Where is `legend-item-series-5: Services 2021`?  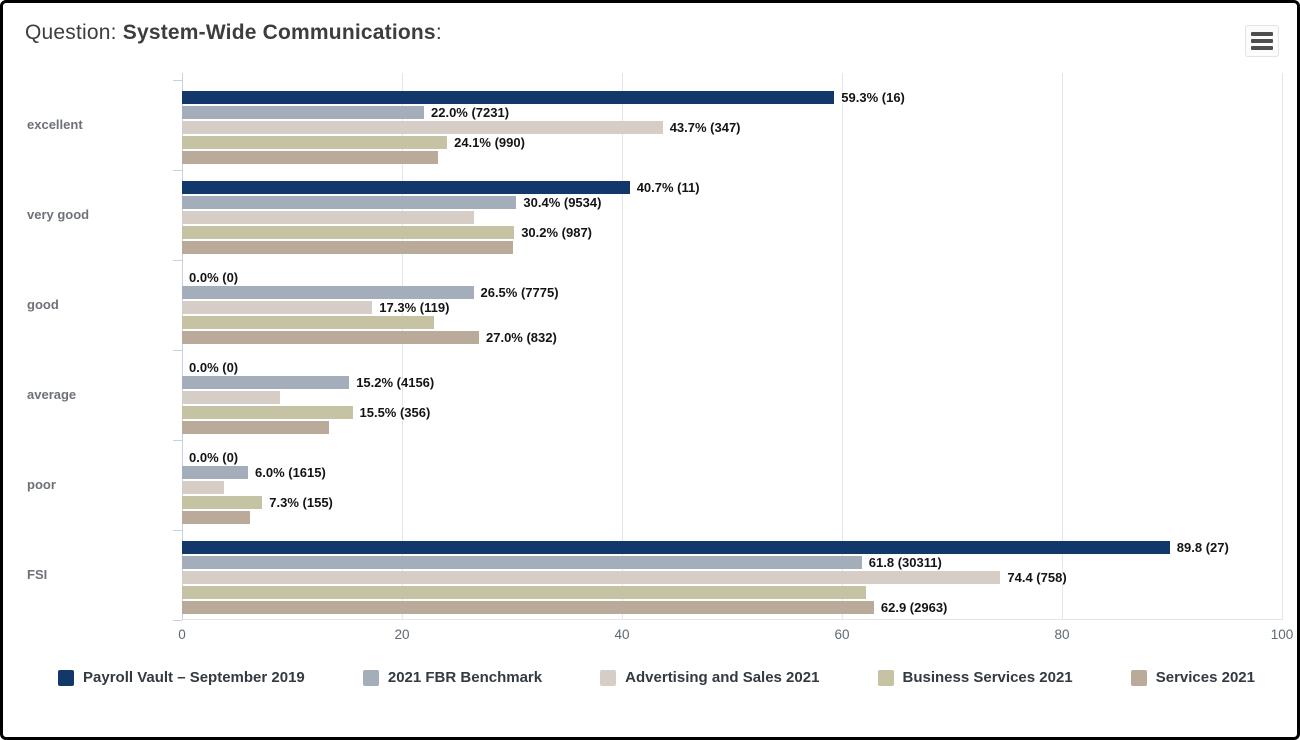 legend-item-series-5: Services 2021 is located at coordinates (1192, 677).